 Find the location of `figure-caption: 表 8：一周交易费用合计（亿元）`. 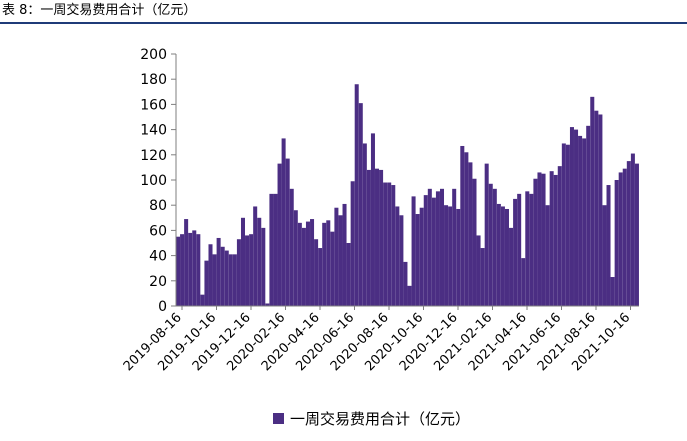

figure-caption: 表 8：一周交易费用合计（亿元） is located at coordinates (343, 12).